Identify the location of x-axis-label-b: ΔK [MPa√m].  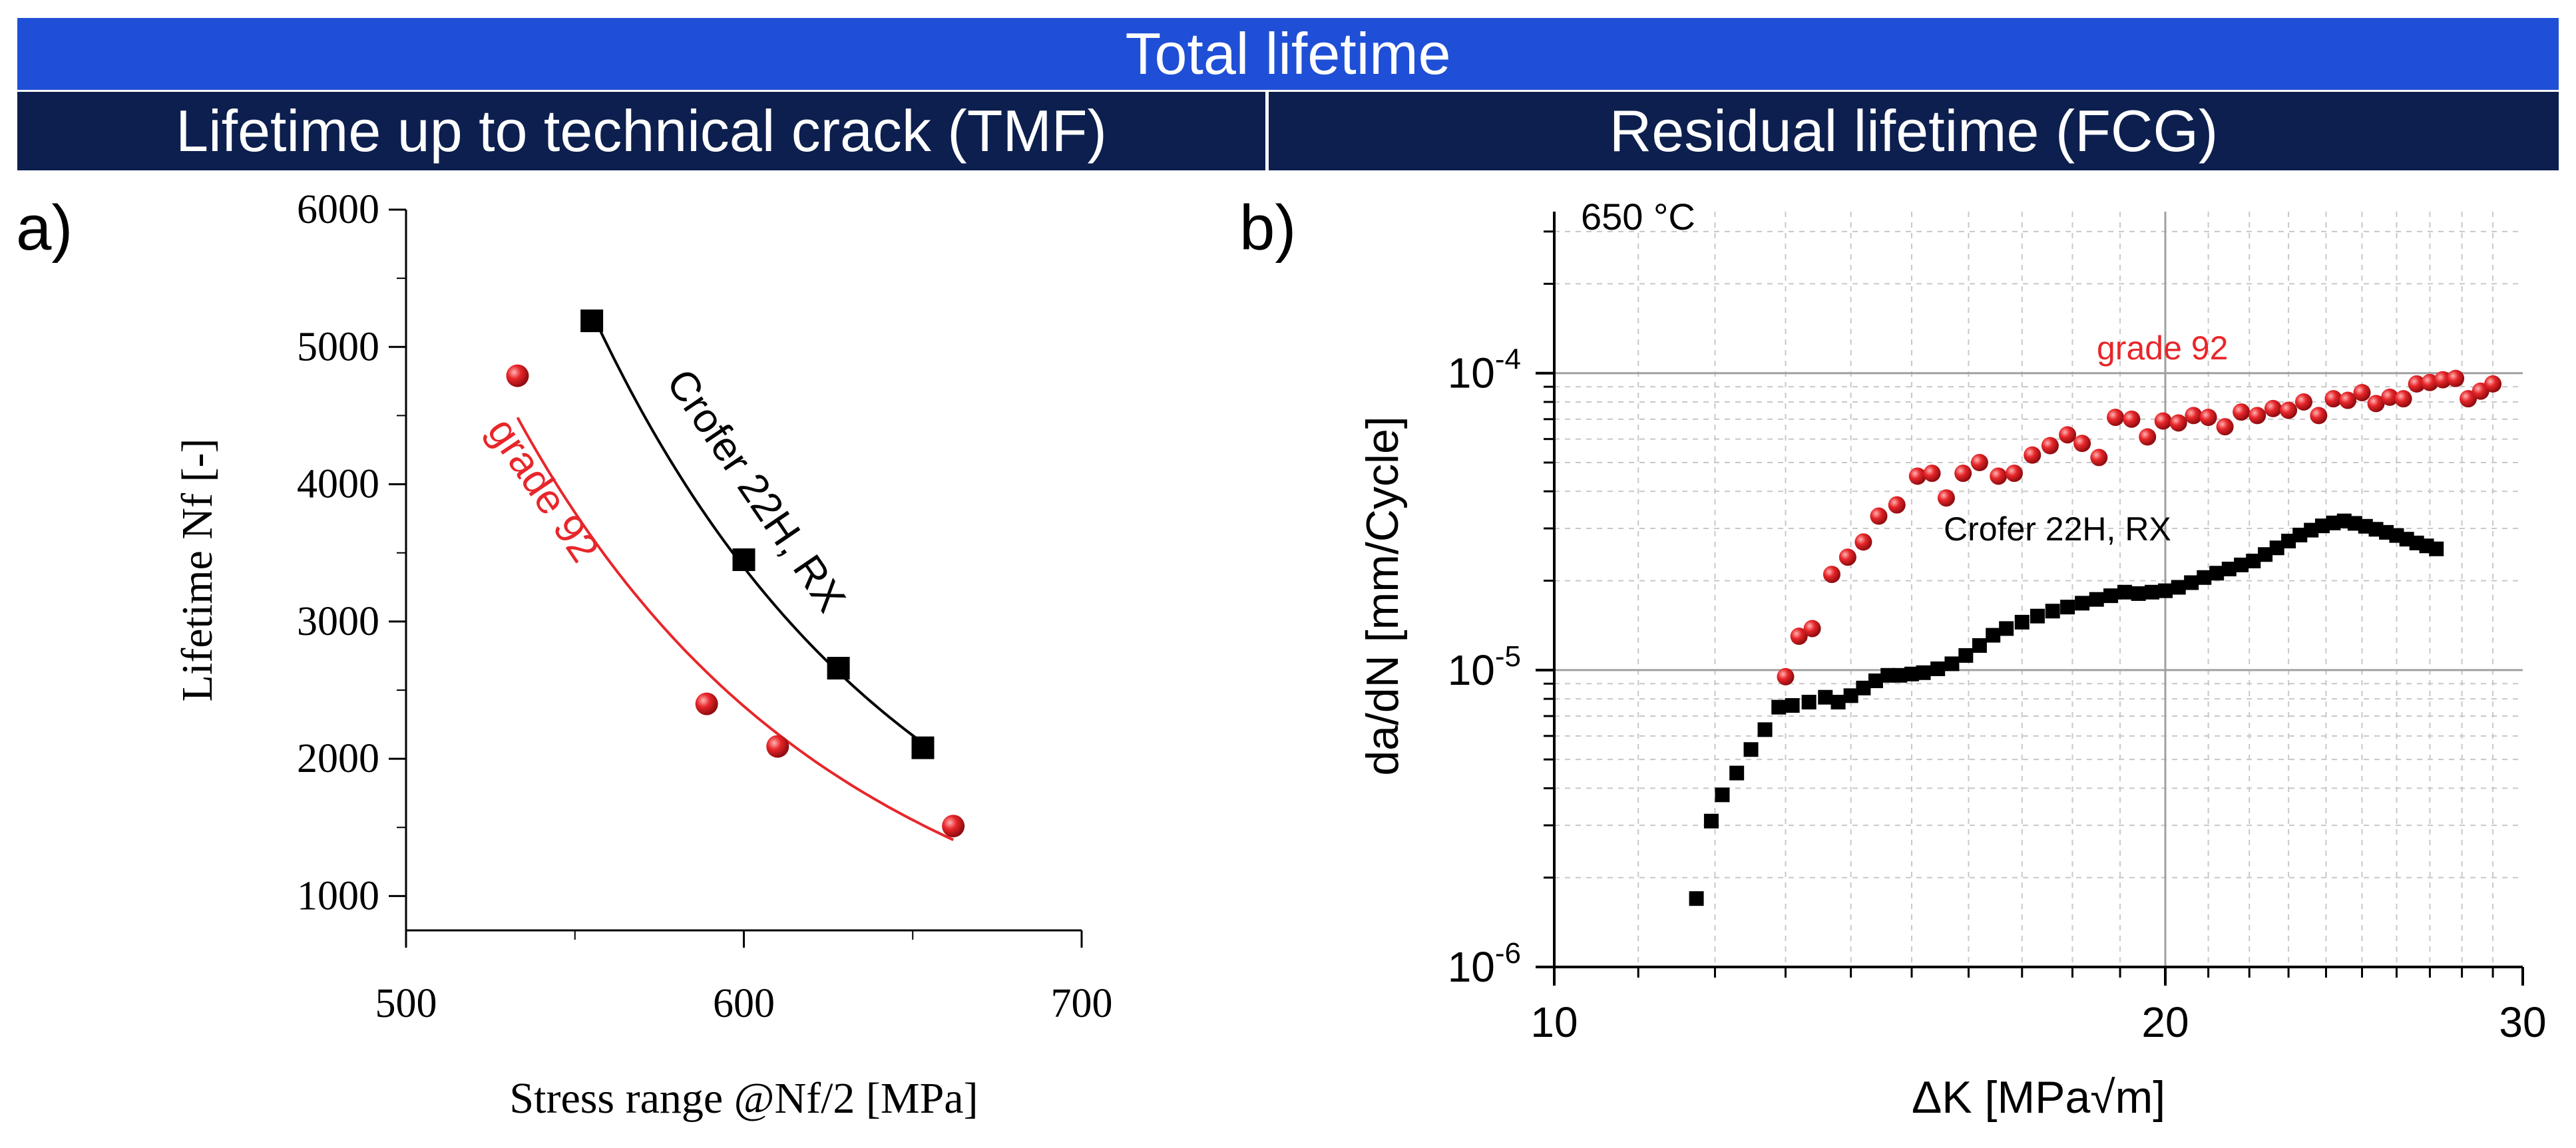
(2038, 1097).